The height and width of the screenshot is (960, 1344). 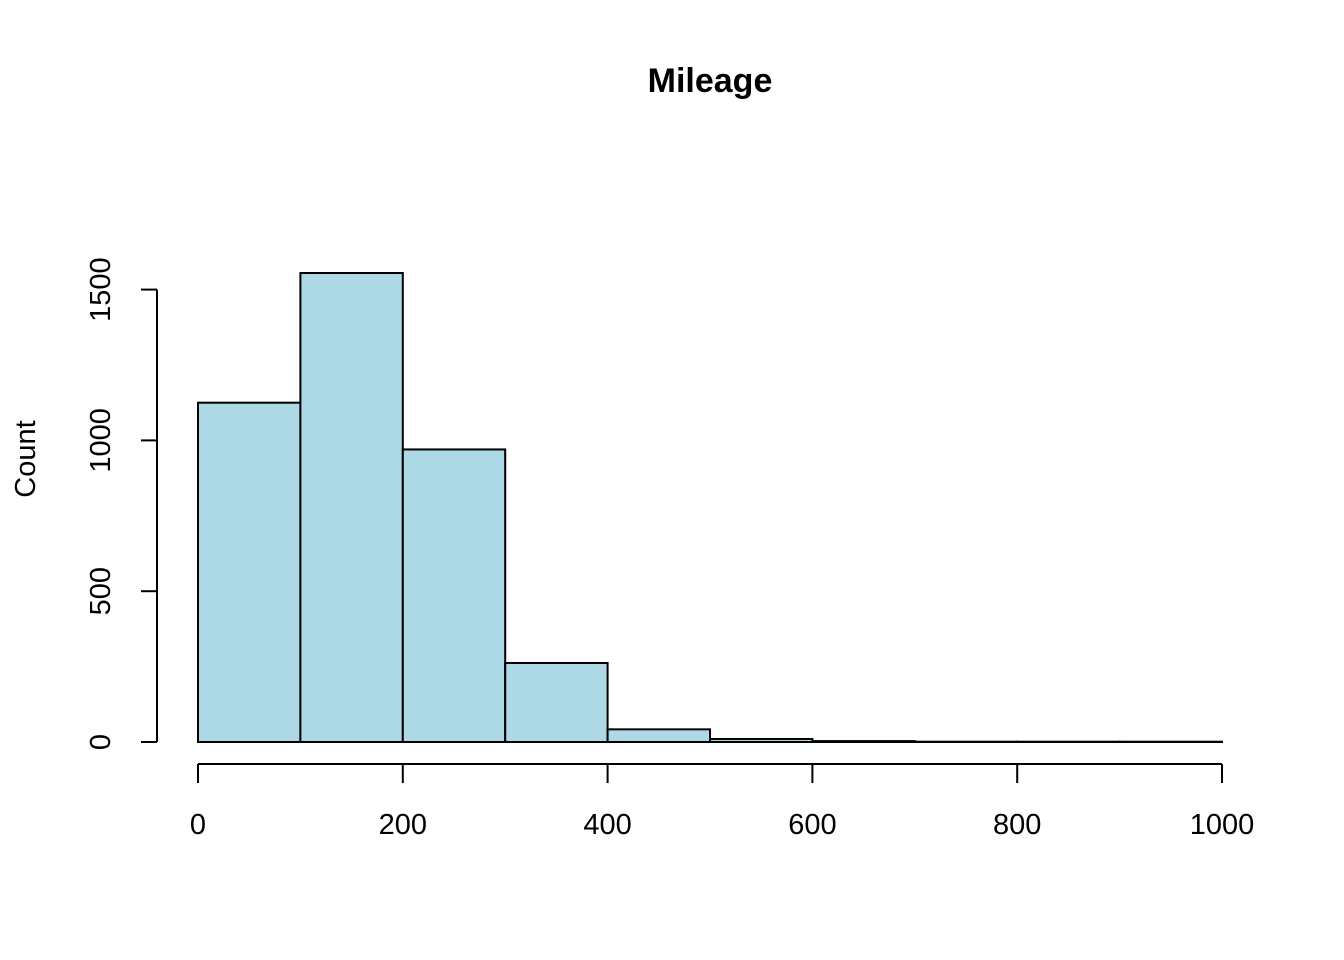 I want to click on y-tick-label: 500, so click(x=101, y=591).